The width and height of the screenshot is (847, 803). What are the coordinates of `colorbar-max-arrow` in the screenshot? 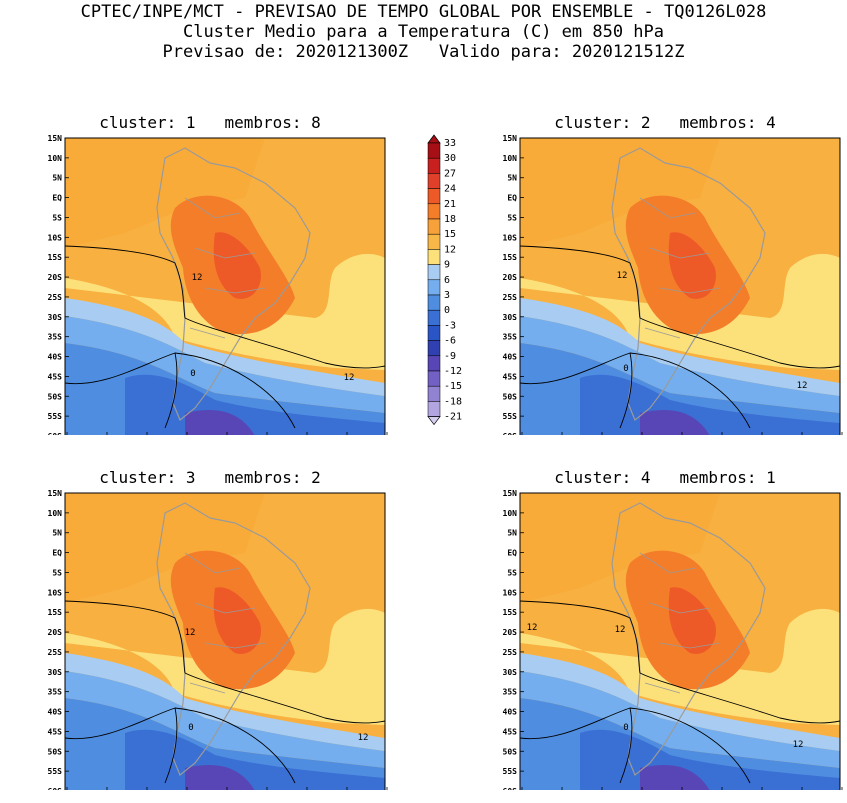 It's located at (434, 139).